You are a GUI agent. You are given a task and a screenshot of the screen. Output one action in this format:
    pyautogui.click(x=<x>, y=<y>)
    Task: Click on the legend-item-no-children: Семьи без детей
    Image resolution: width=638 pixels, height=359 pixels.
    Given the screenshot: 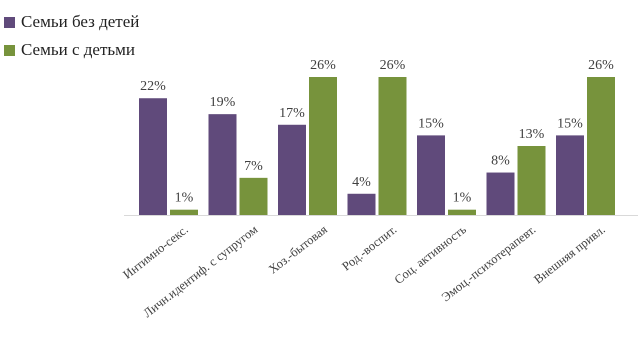 What is the action you would take?
    pyautogui.click(x=71, y=22)
    